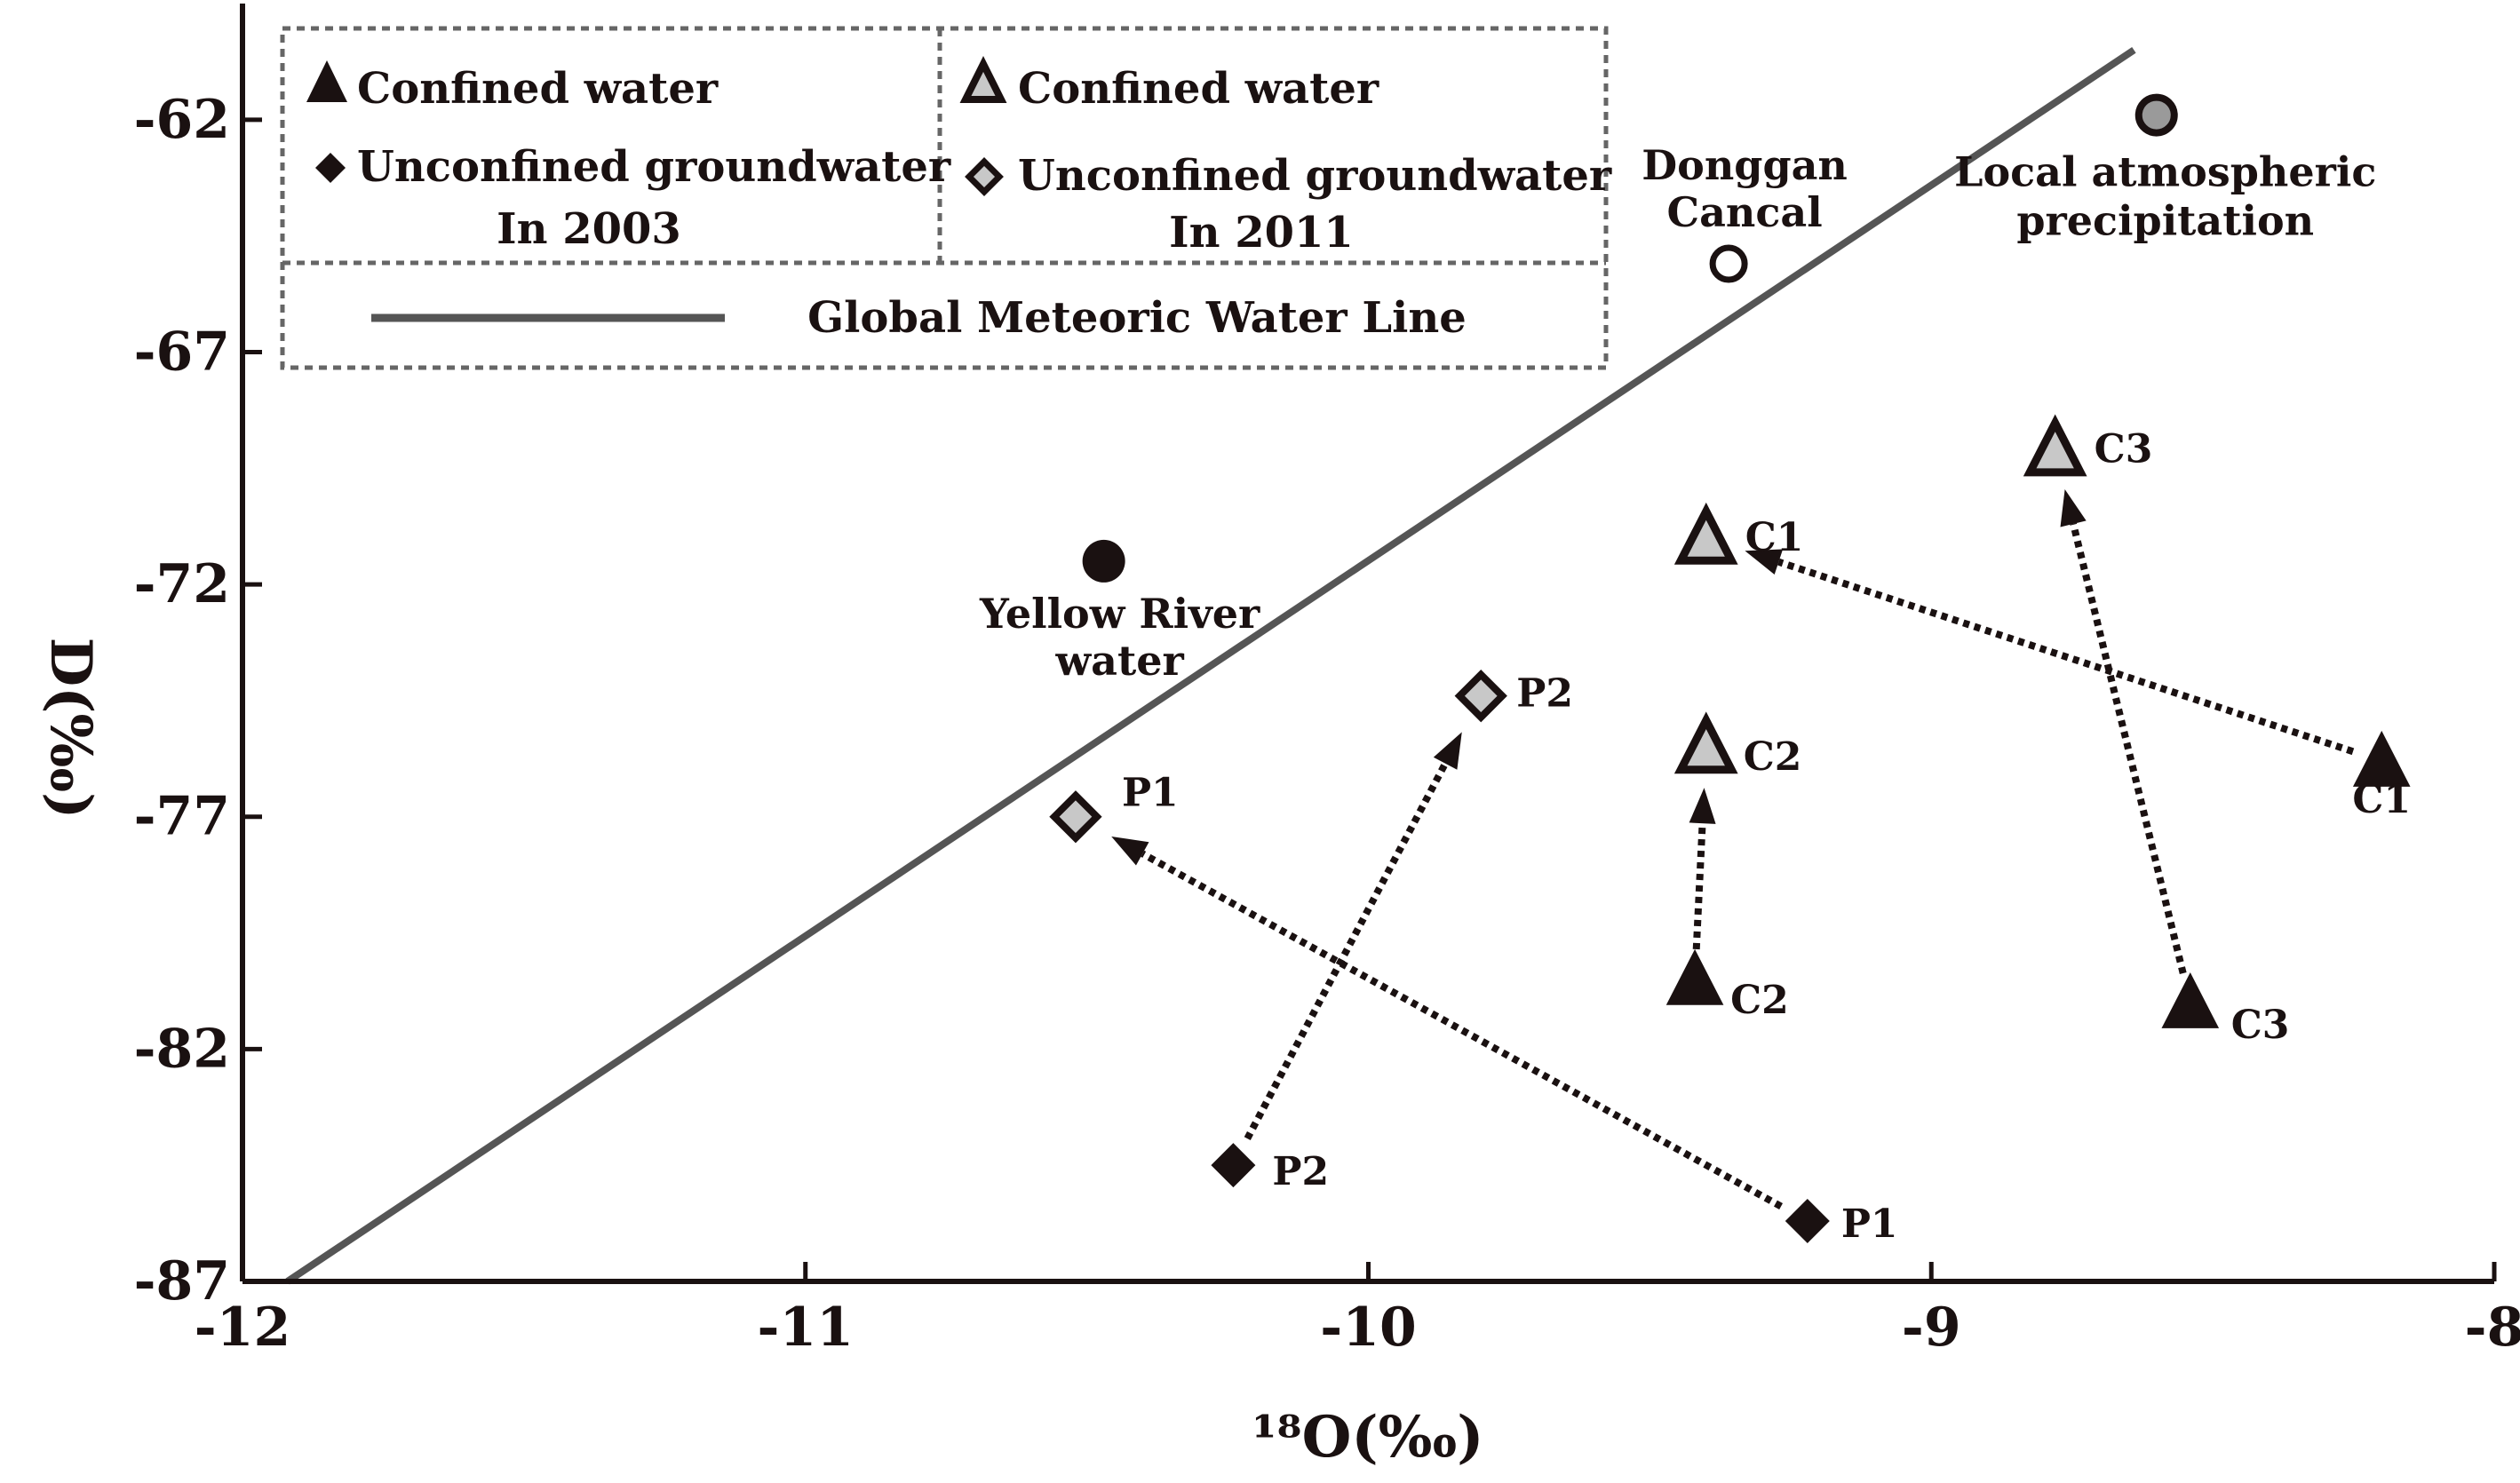  What do you see at coordinates (1315, 176) in the screenshot?
I see `legend-2011-unconfined: Unconfined groundwater` at bounding box center [1315, 176].